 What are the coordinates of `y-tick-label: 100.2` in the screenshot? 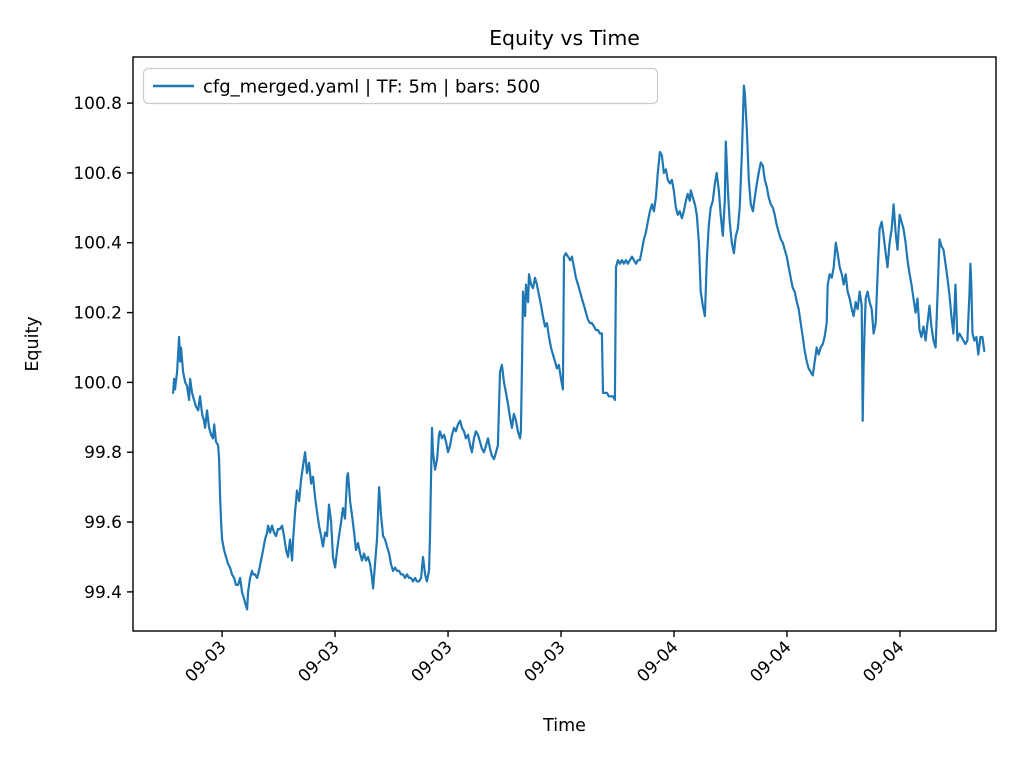 It's located at (97, 314).